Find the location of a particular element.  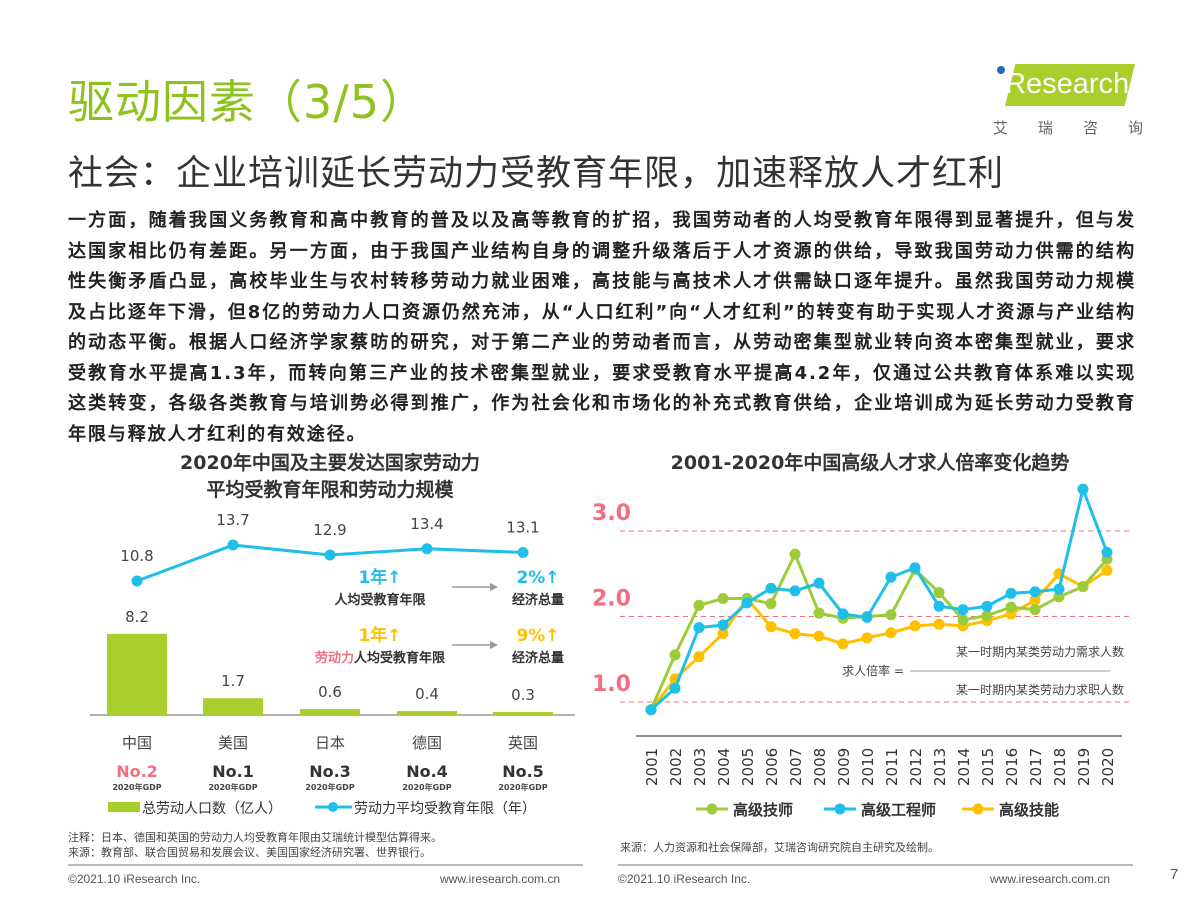

logo-plate is located at coordinates (1070, 85).